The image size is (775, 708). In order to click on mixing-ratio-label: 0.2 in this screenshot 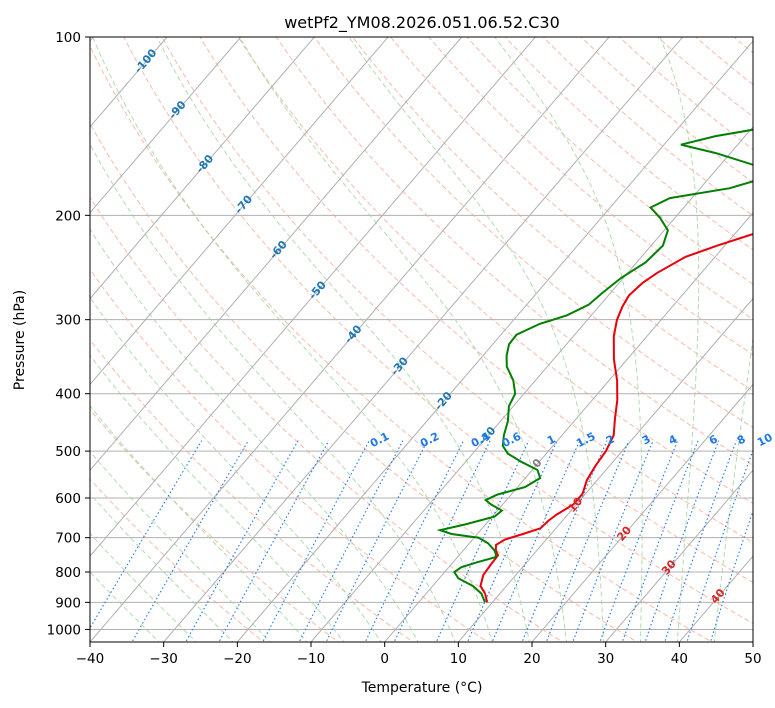, I will do `click(429, 440)`.